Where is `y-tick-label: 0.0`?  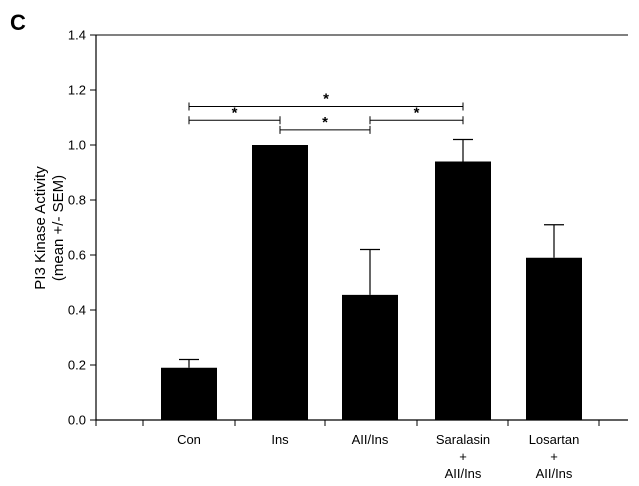
y-tick-label: 0.0 is located at coordinates (77, 420).